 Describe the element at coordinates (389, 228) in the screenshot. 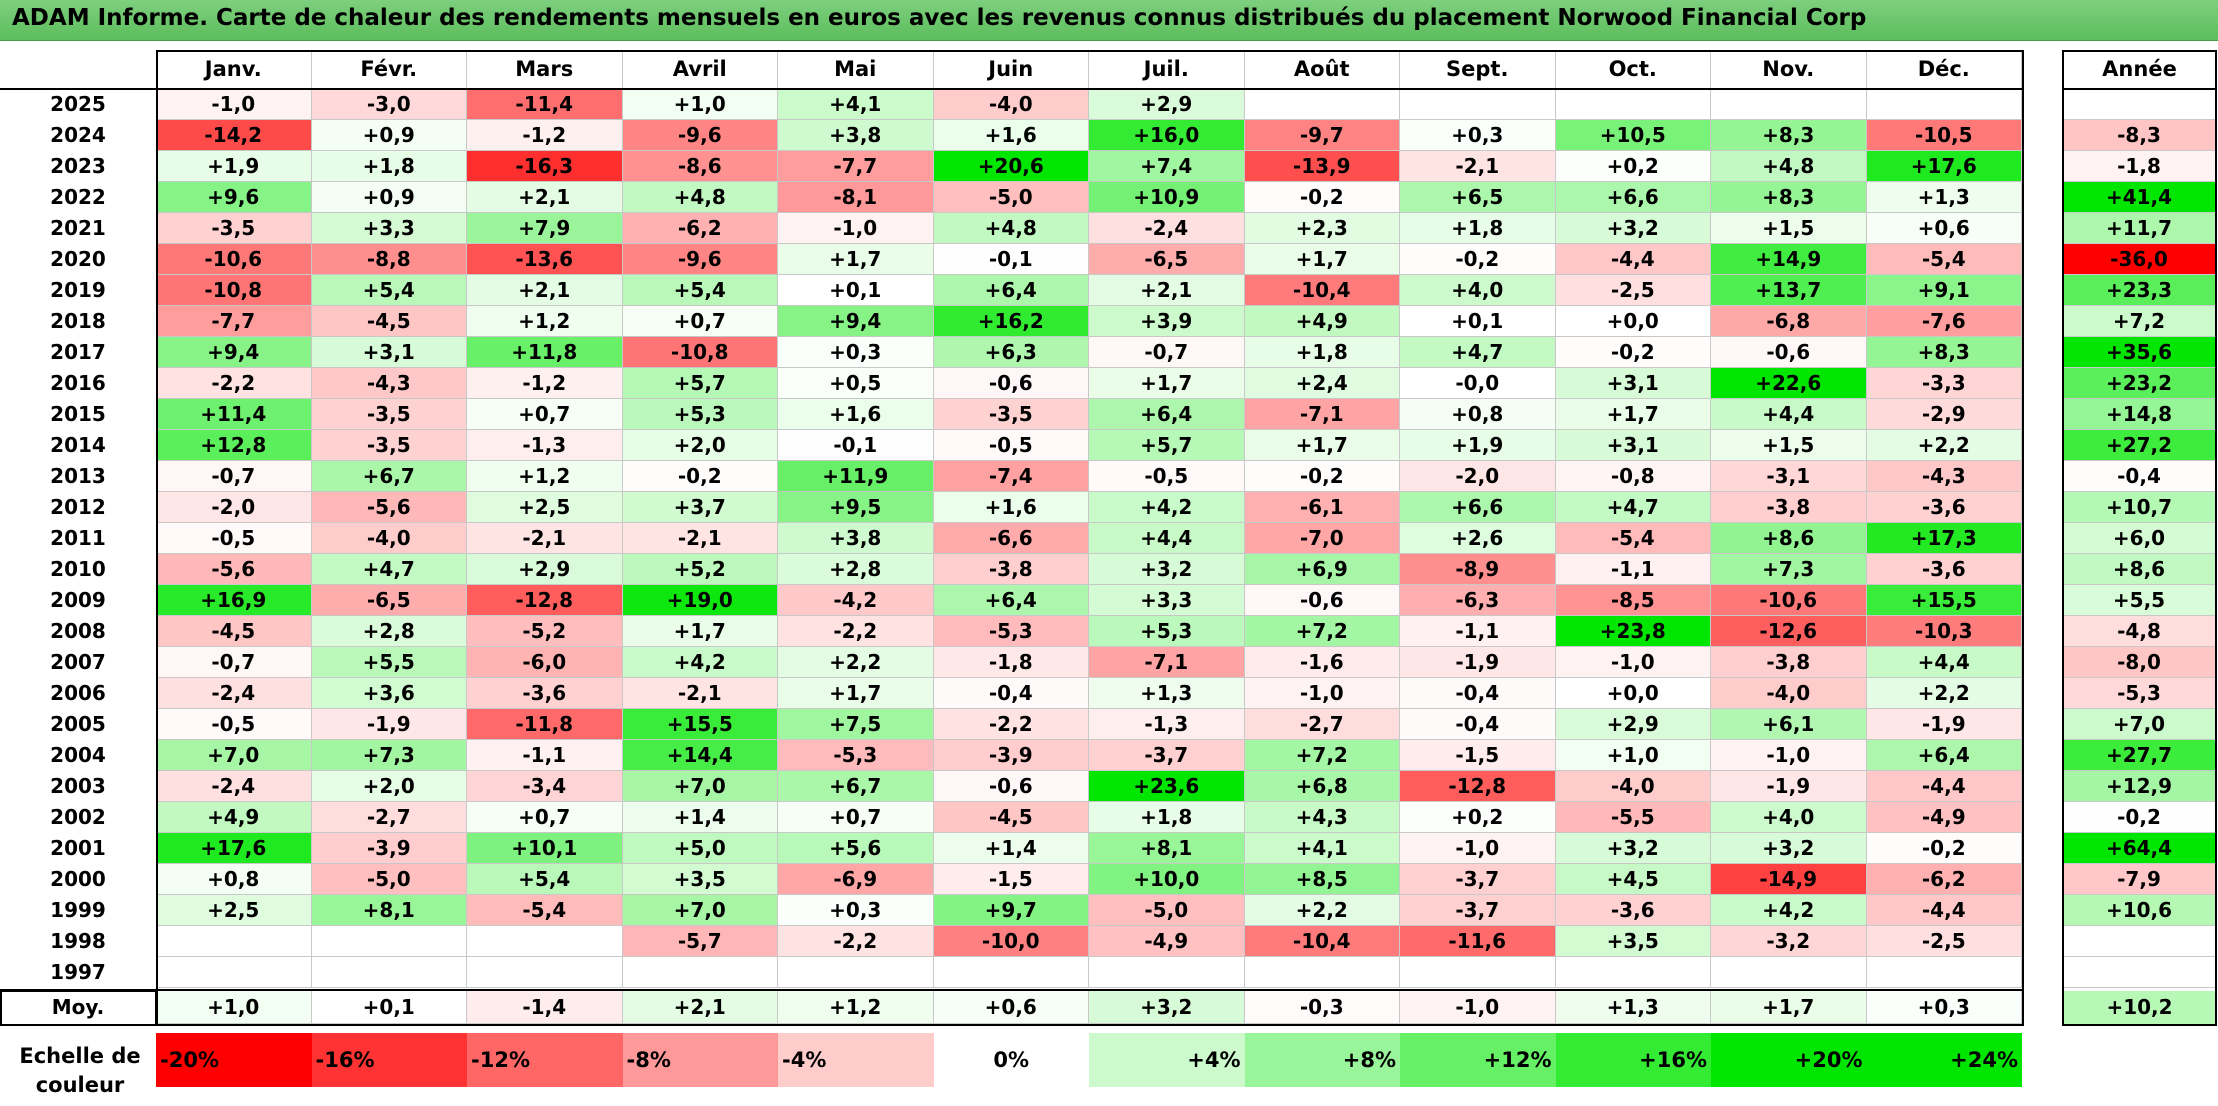

I see `heatmap-cell: +3,3` at that location.